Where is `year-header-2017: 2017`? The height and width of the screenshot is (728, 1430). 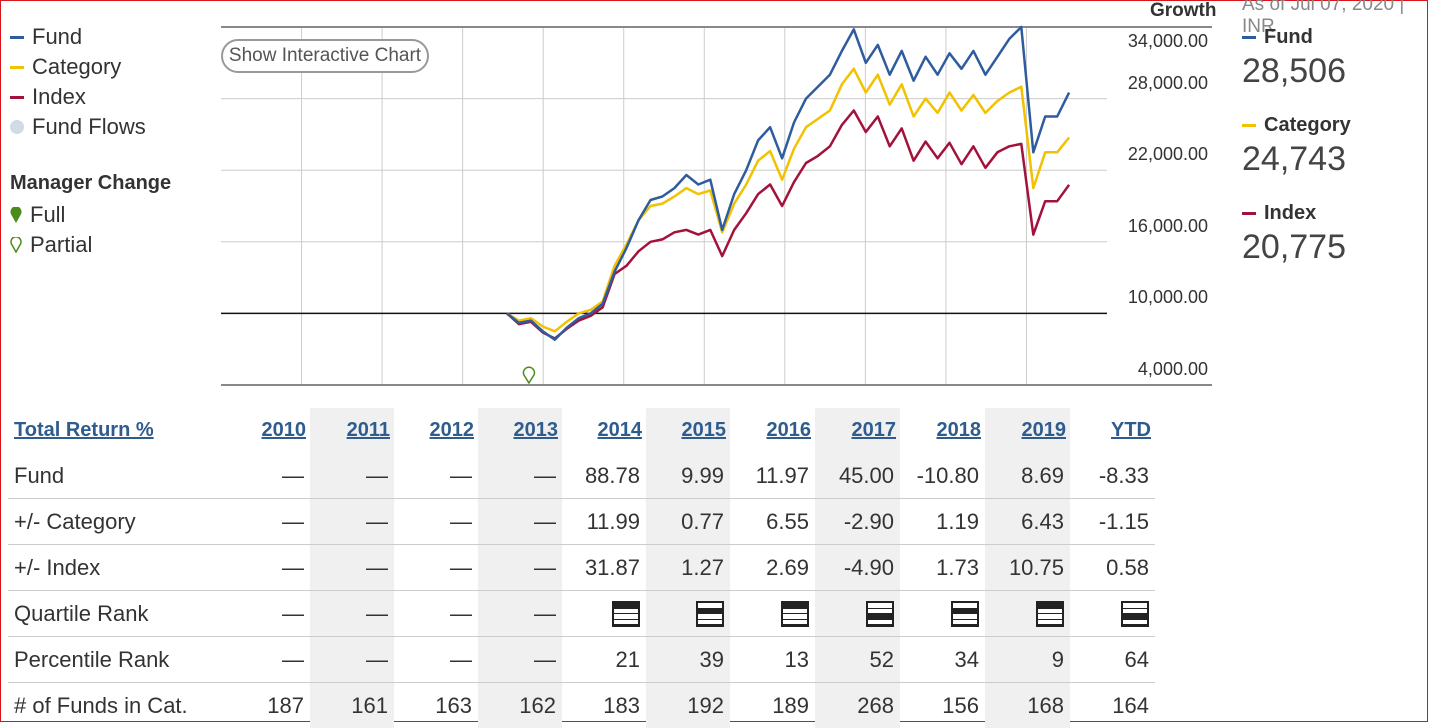 year-header-2017: 2017 is located at coordinates (857, 430).